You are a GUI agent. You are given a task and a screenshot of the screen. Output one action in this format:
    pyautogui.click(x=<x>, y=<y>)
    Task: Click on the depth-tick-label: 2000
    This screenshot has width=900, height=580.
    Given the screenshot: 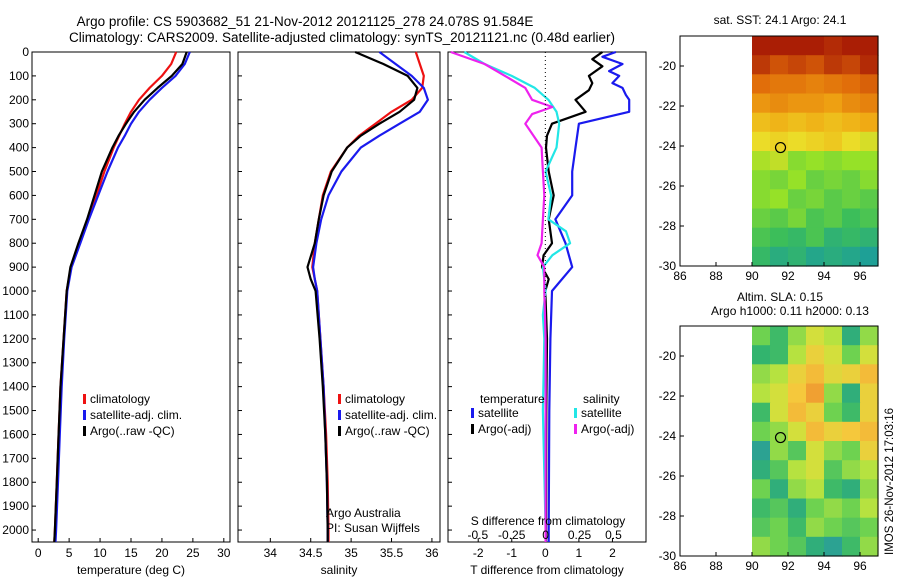 What is the action you would take?
    pyautogui.click(x=15, y=530)
    